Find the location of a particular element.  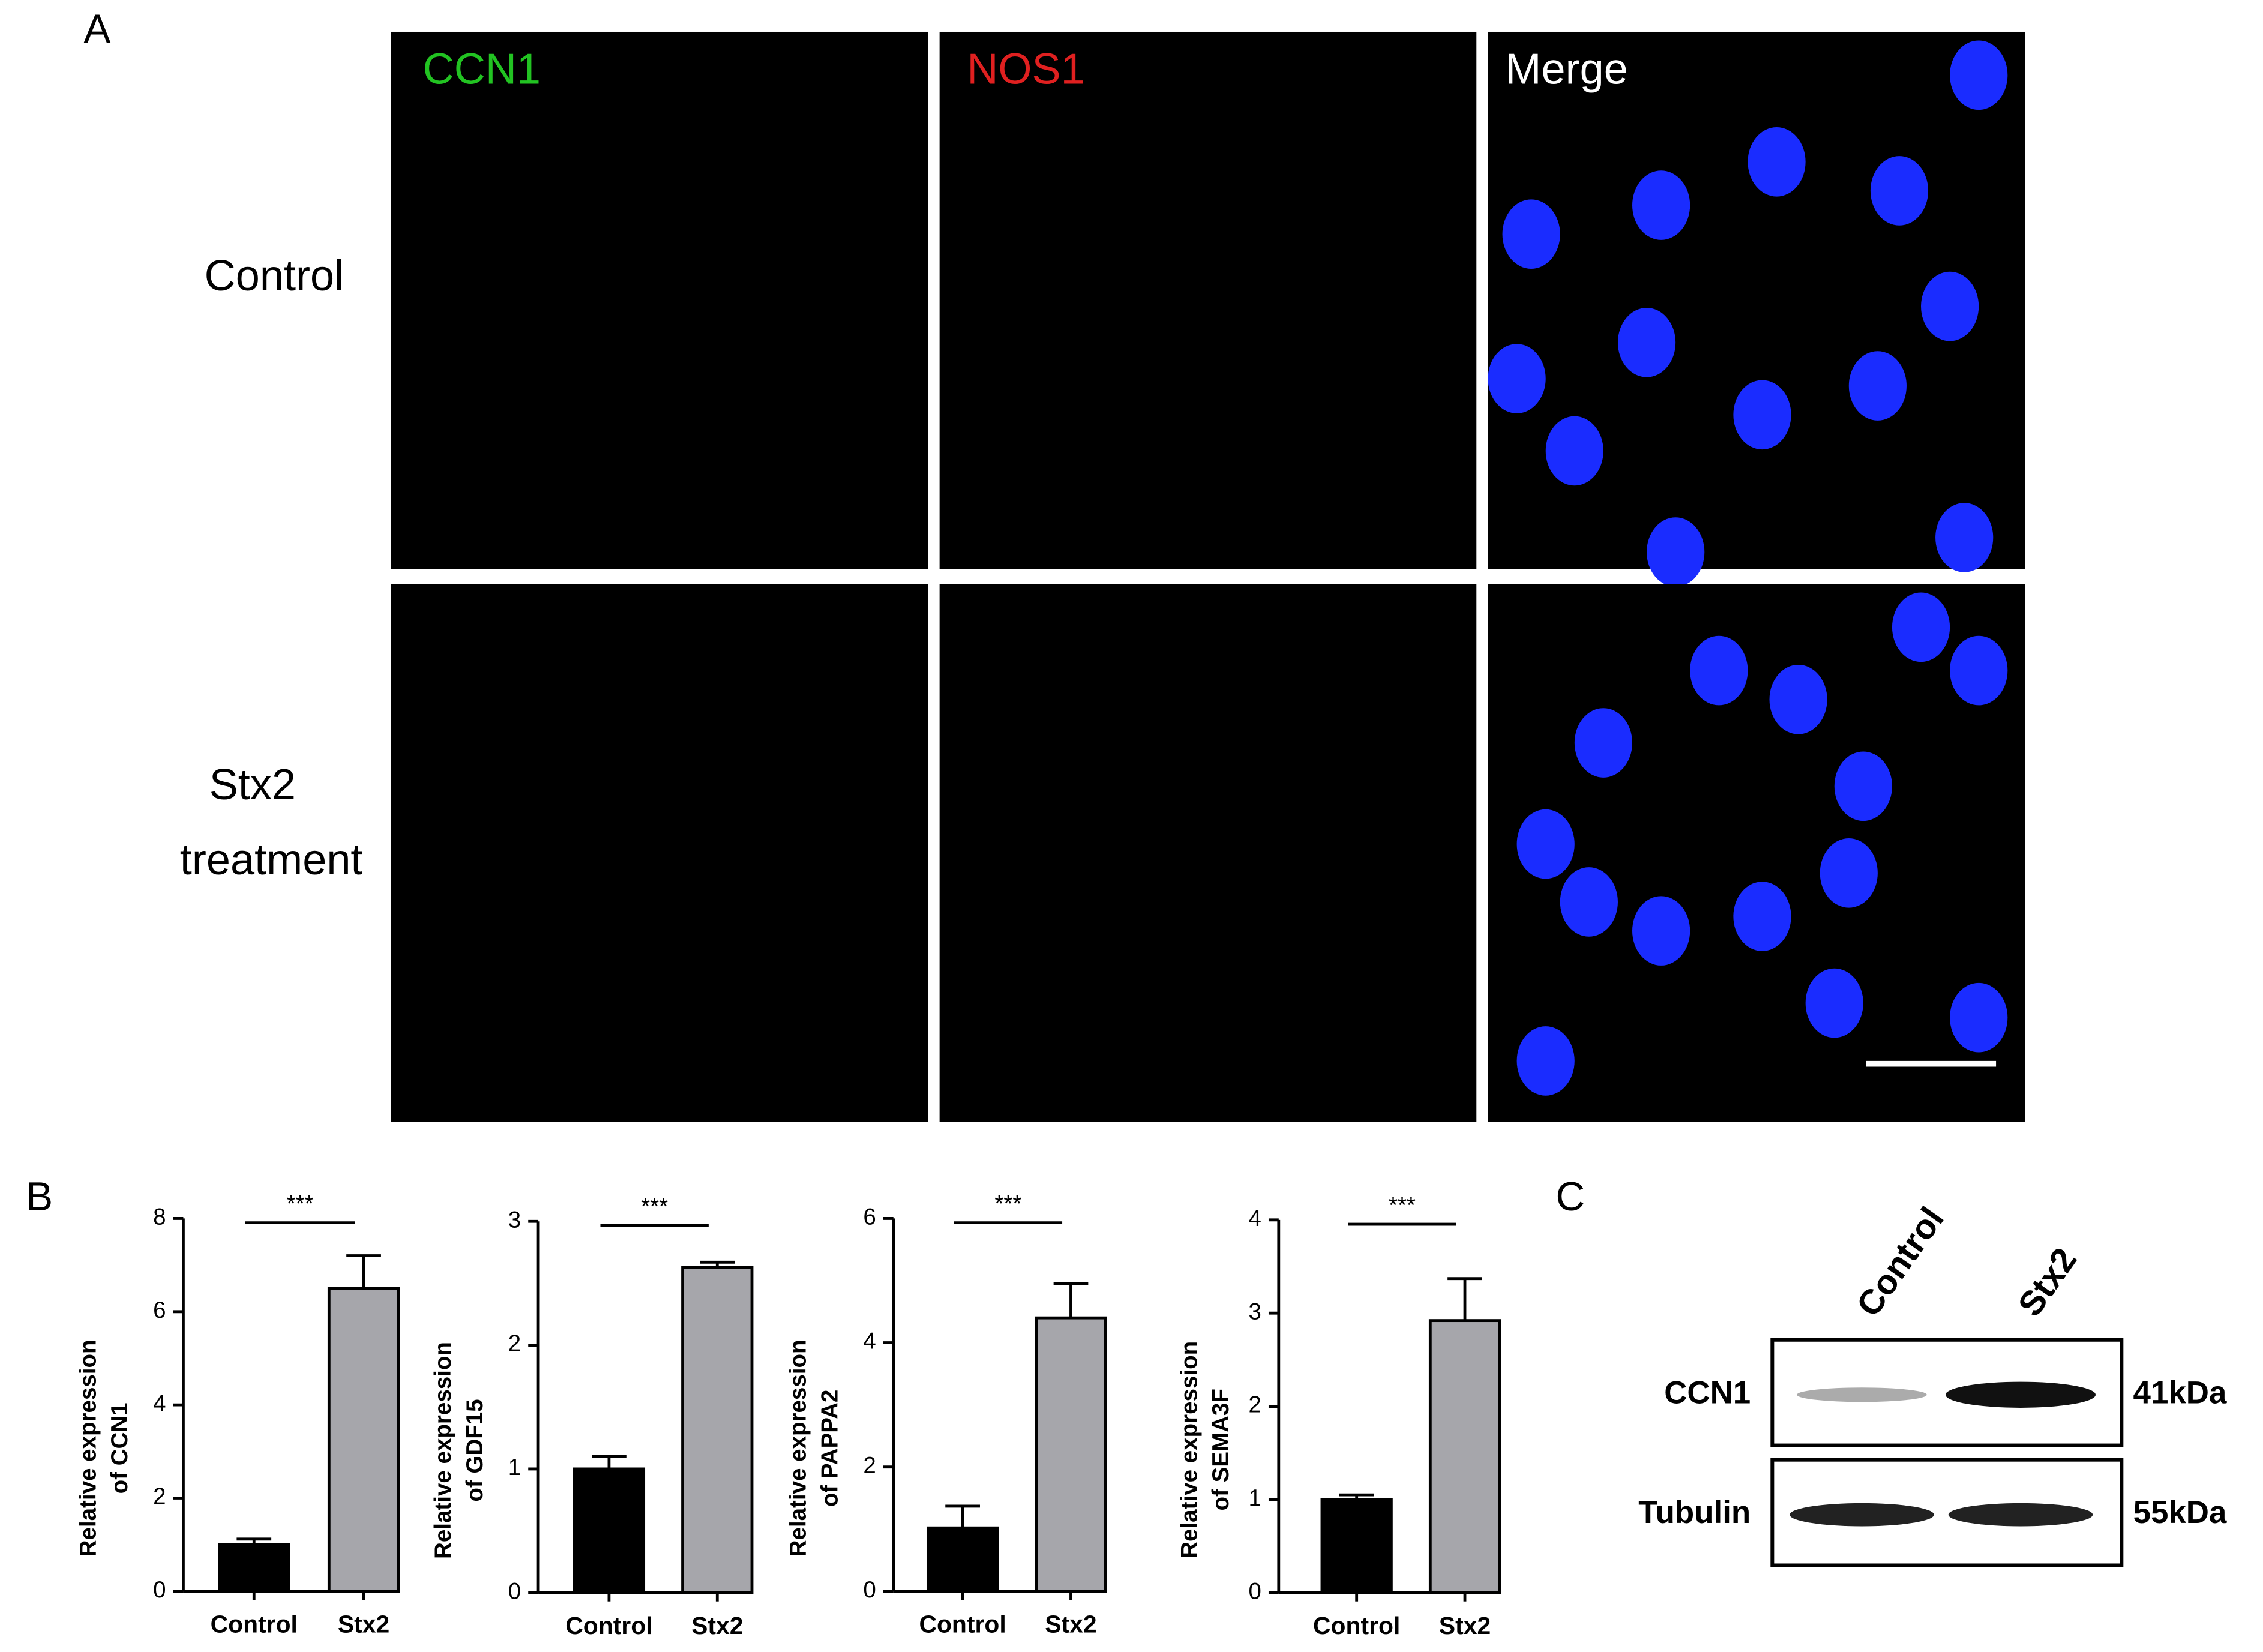

panel-label: A is located at coordinates (96, 29).